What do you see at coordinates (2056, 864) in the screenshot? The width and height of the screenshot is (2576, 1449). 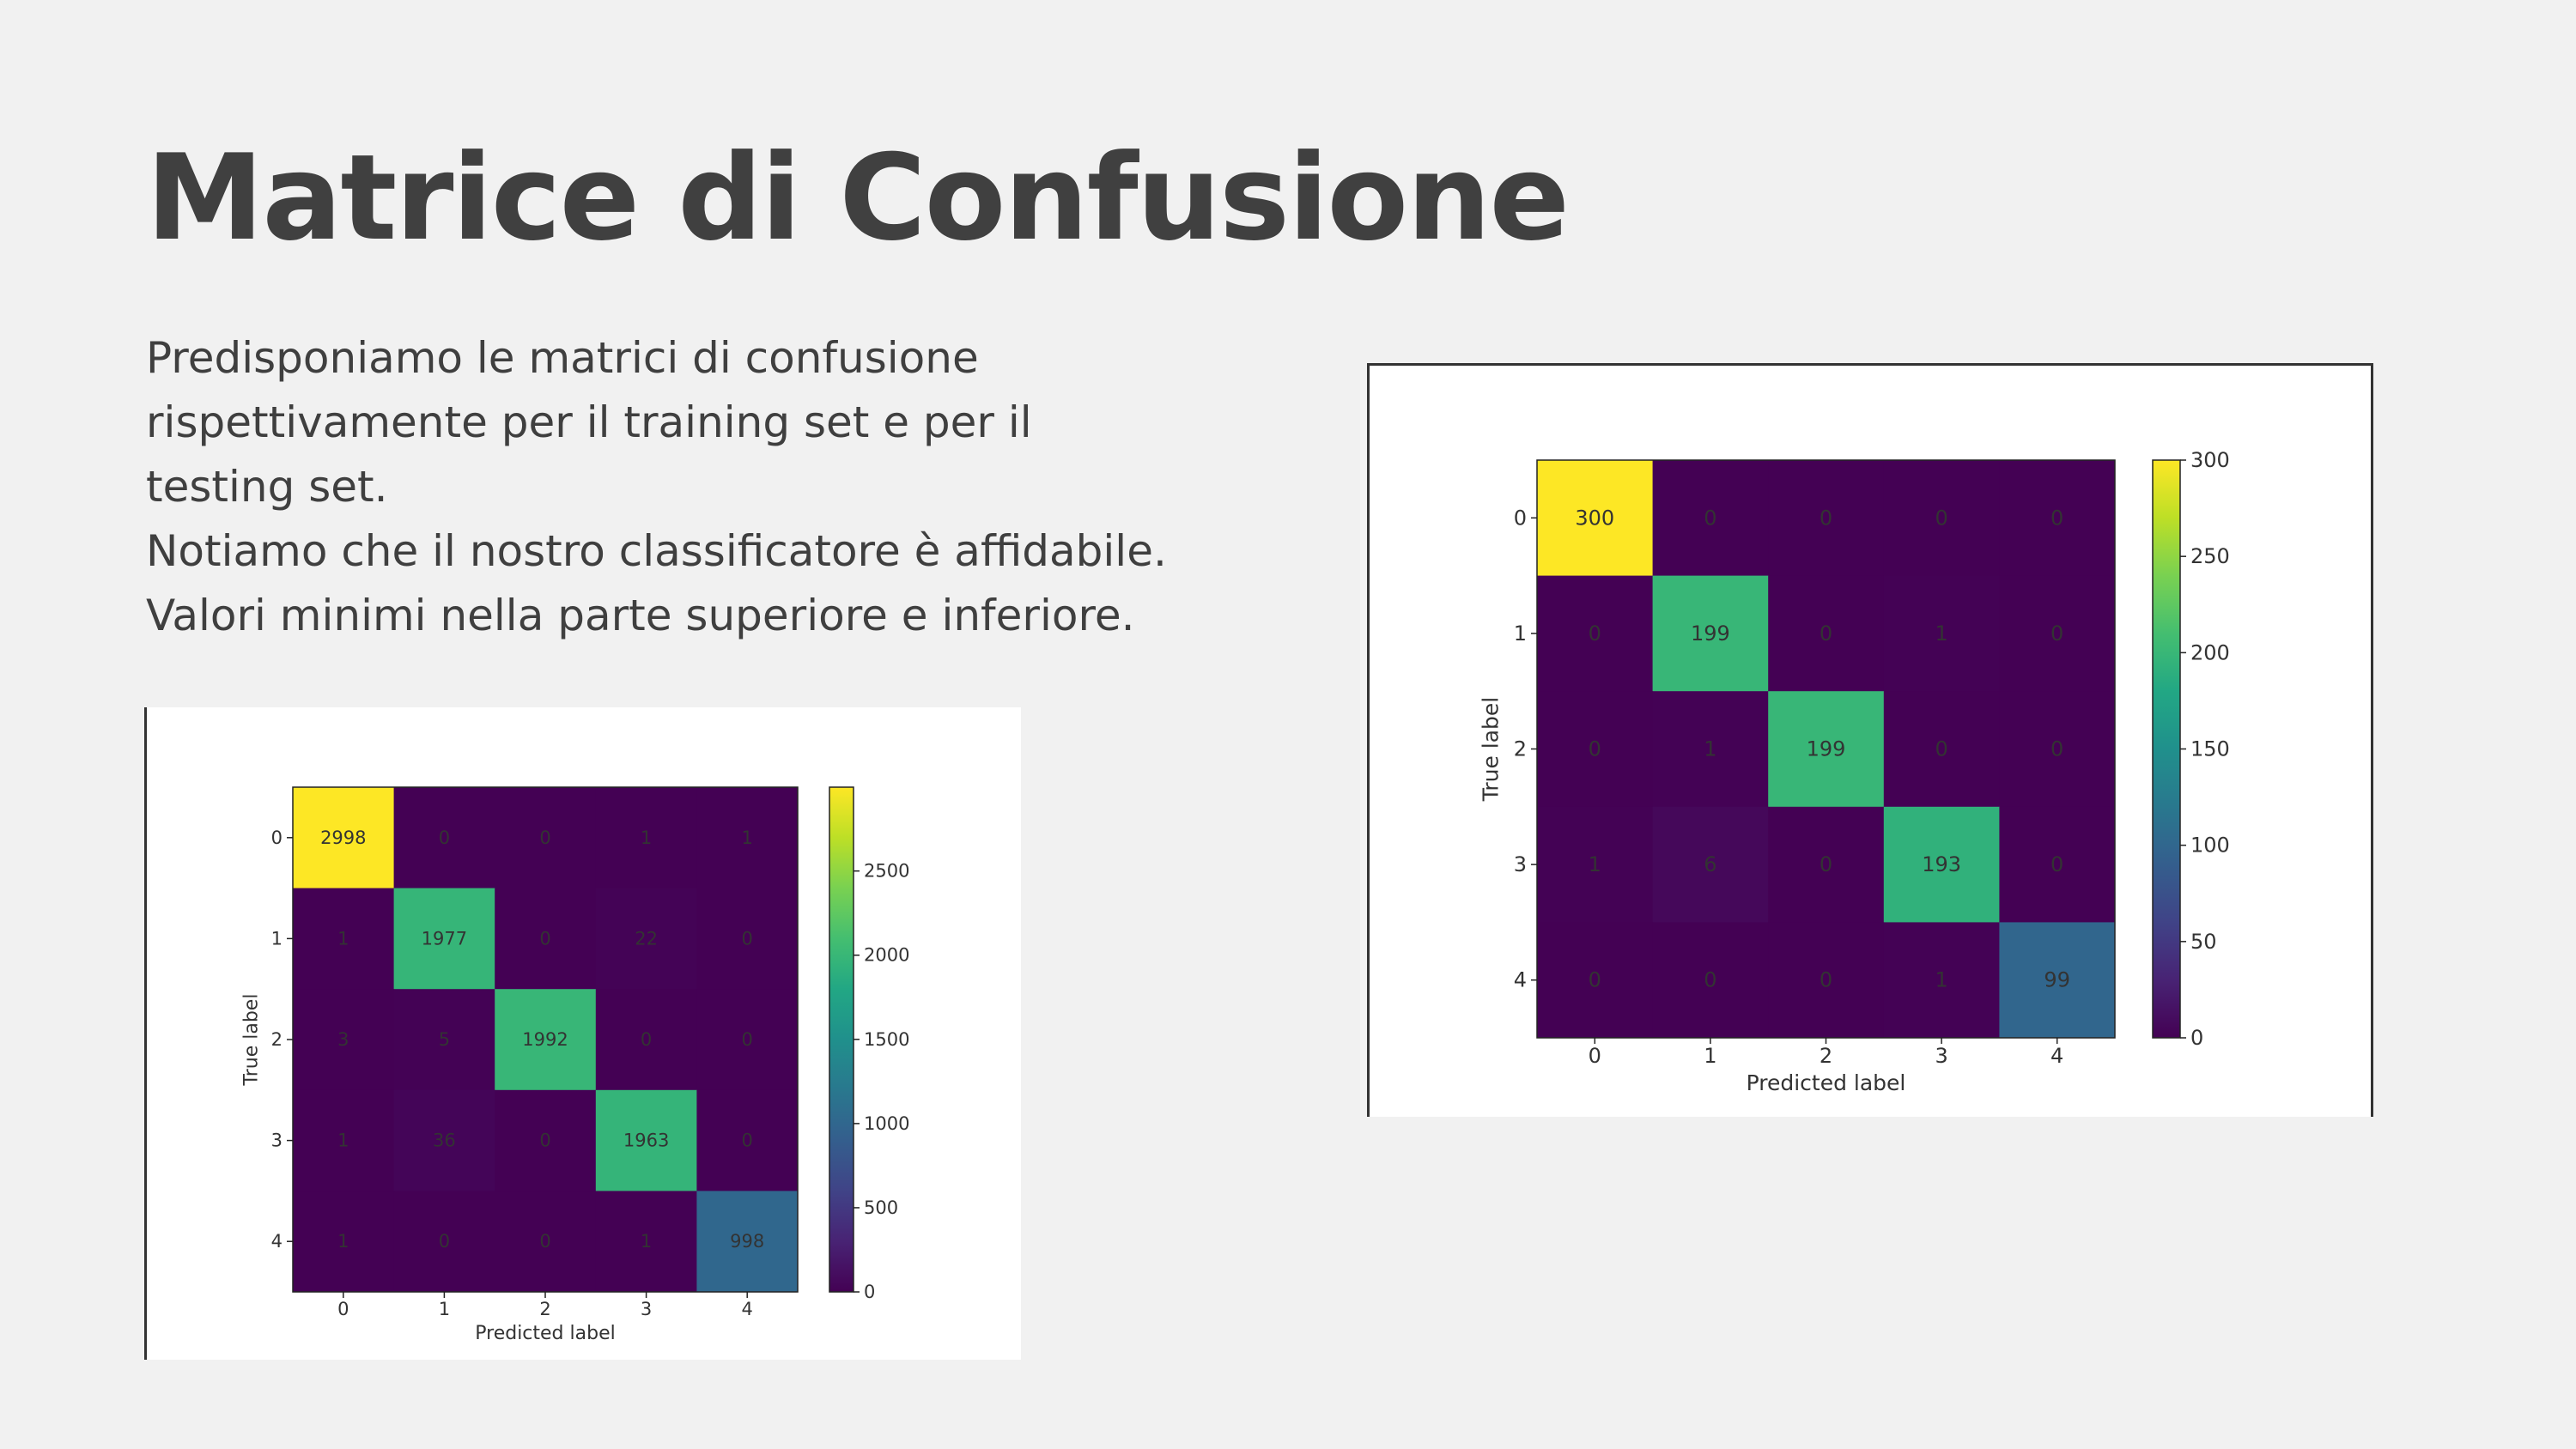 I see `chart1-cell-value-3-4: 0` at bounding box center [2056, 864].